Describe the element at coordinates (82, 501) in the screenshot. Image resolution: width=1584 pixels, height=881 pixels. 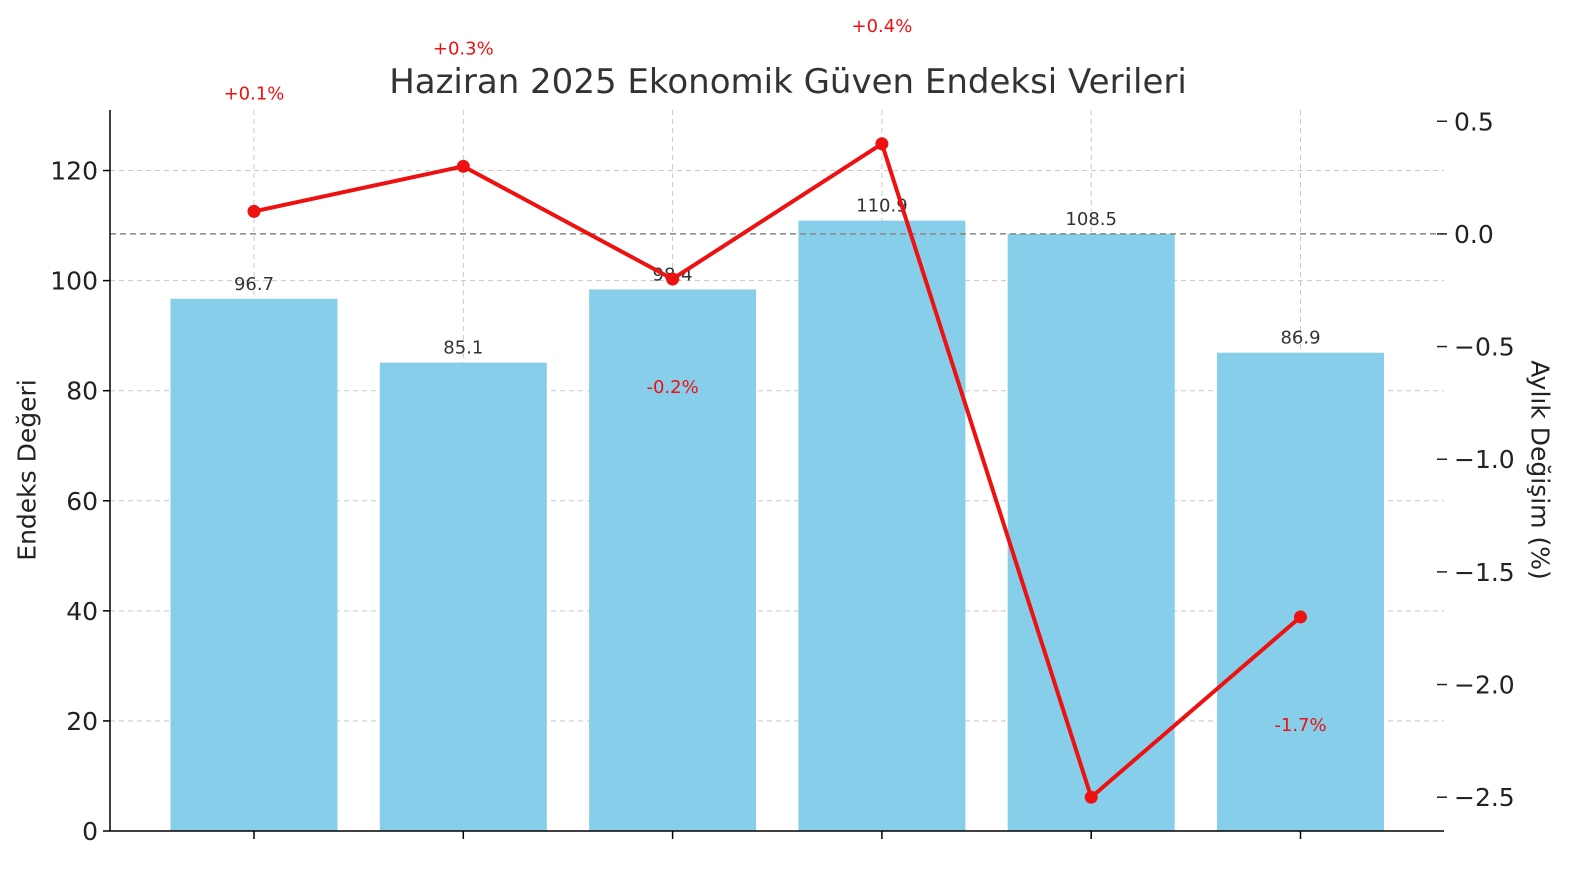
I see `y-tick-label-left: 60` at that location.